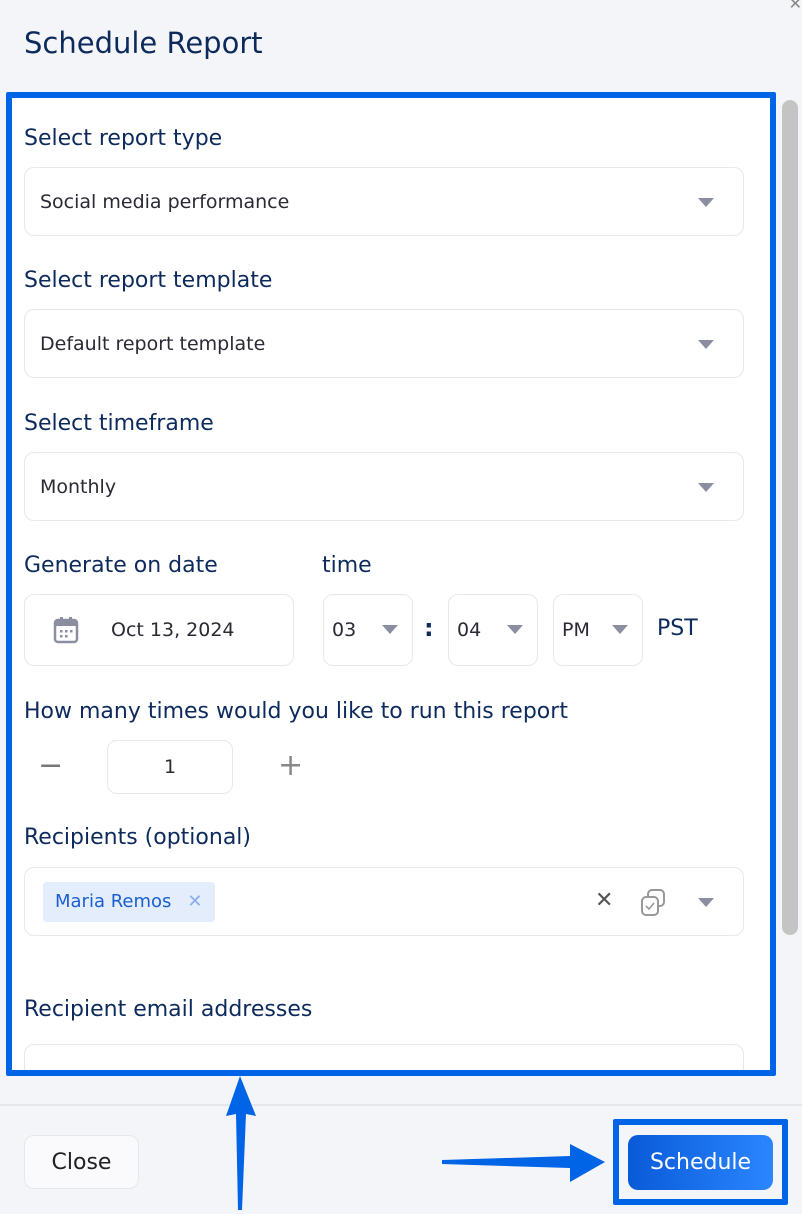  What do you see at coordinates (384, 901) in the screenshot?
I see `recipients-select: Maria Remos ✕ ✕` at bounding box center [384, 901].